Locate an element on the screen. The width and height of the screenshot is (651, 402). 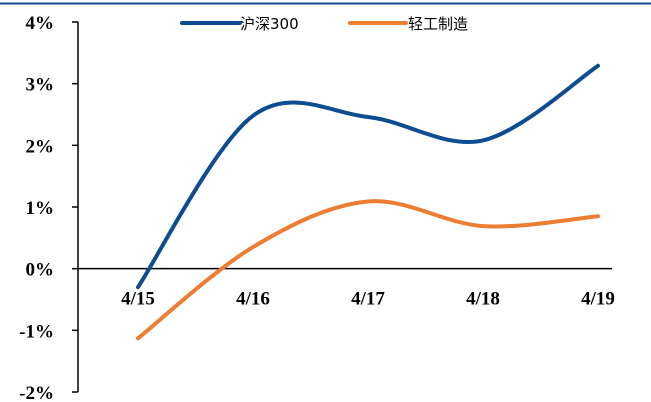
x-tick-label: 4/17 is located at coordinates (368, 299).